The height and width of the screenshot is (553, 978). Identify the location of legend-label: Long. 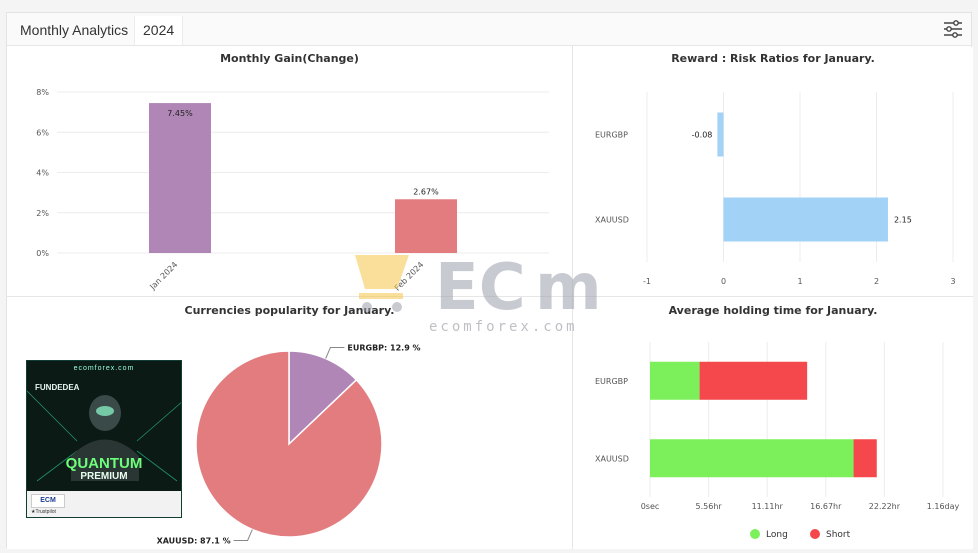
(777, 535).